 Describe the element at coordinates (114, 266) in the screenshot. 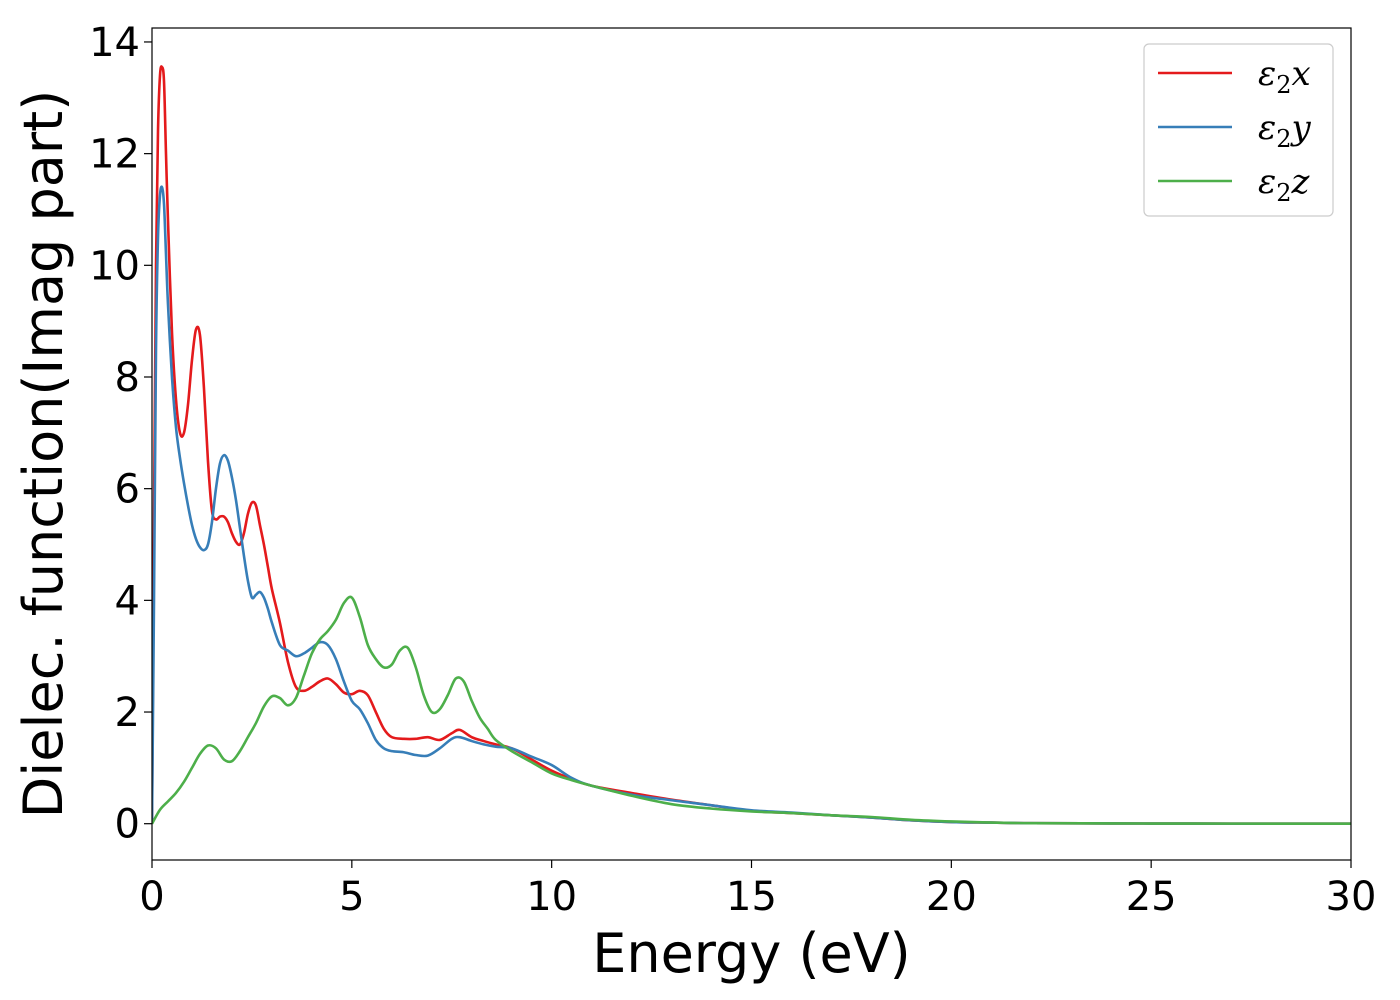

I see `y-tick-label: 10` at that location.